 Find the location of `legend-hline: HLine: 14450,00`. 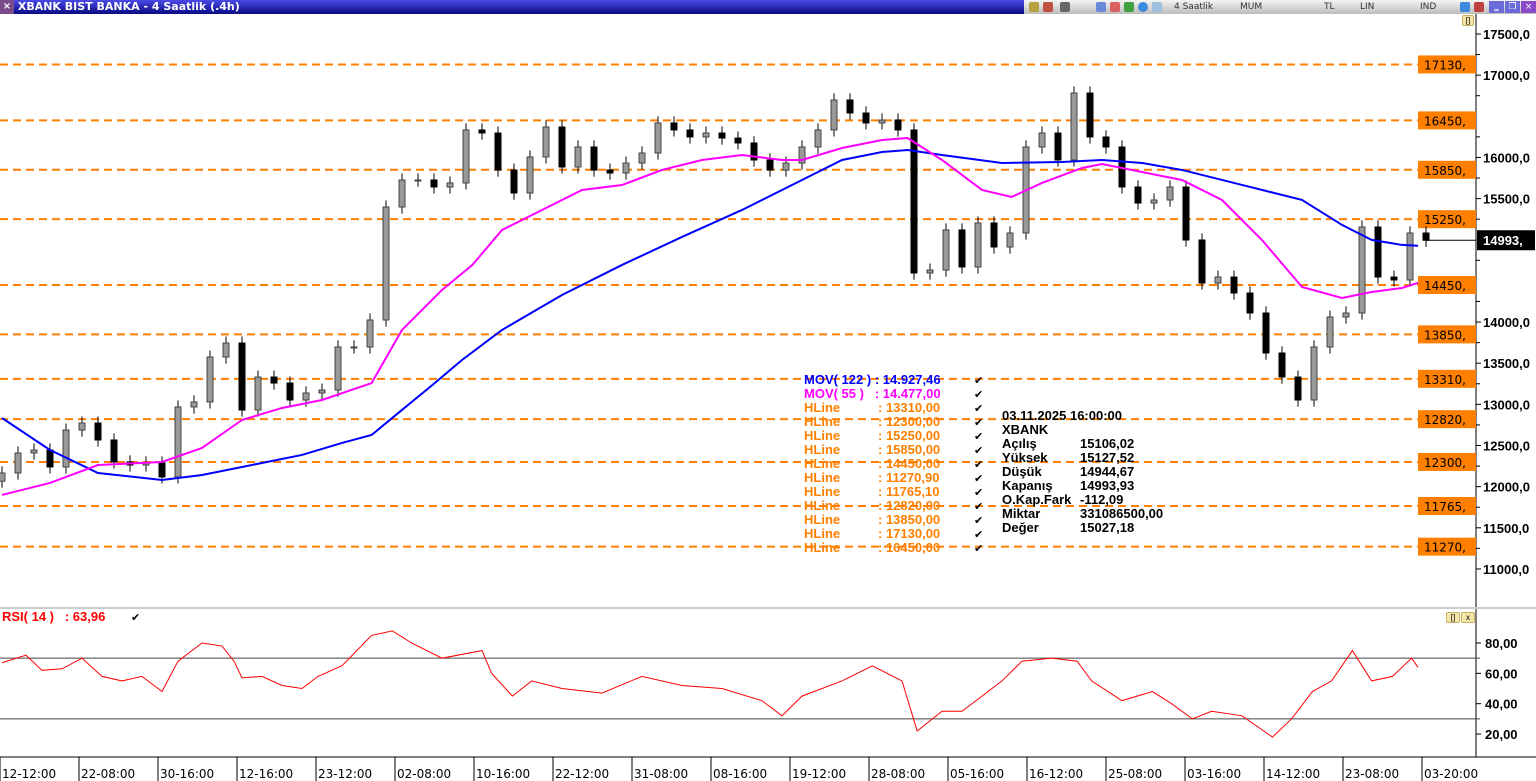

legend-hline: HLine: 14450,00 is located at coordinates (872, 464).